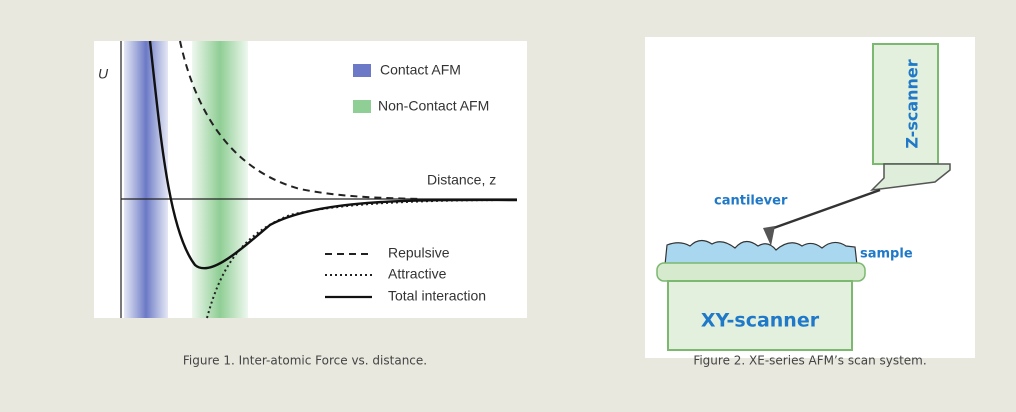  Describe the element at coordinates (761, 272) in the screenshot. I see `stage` at that location.